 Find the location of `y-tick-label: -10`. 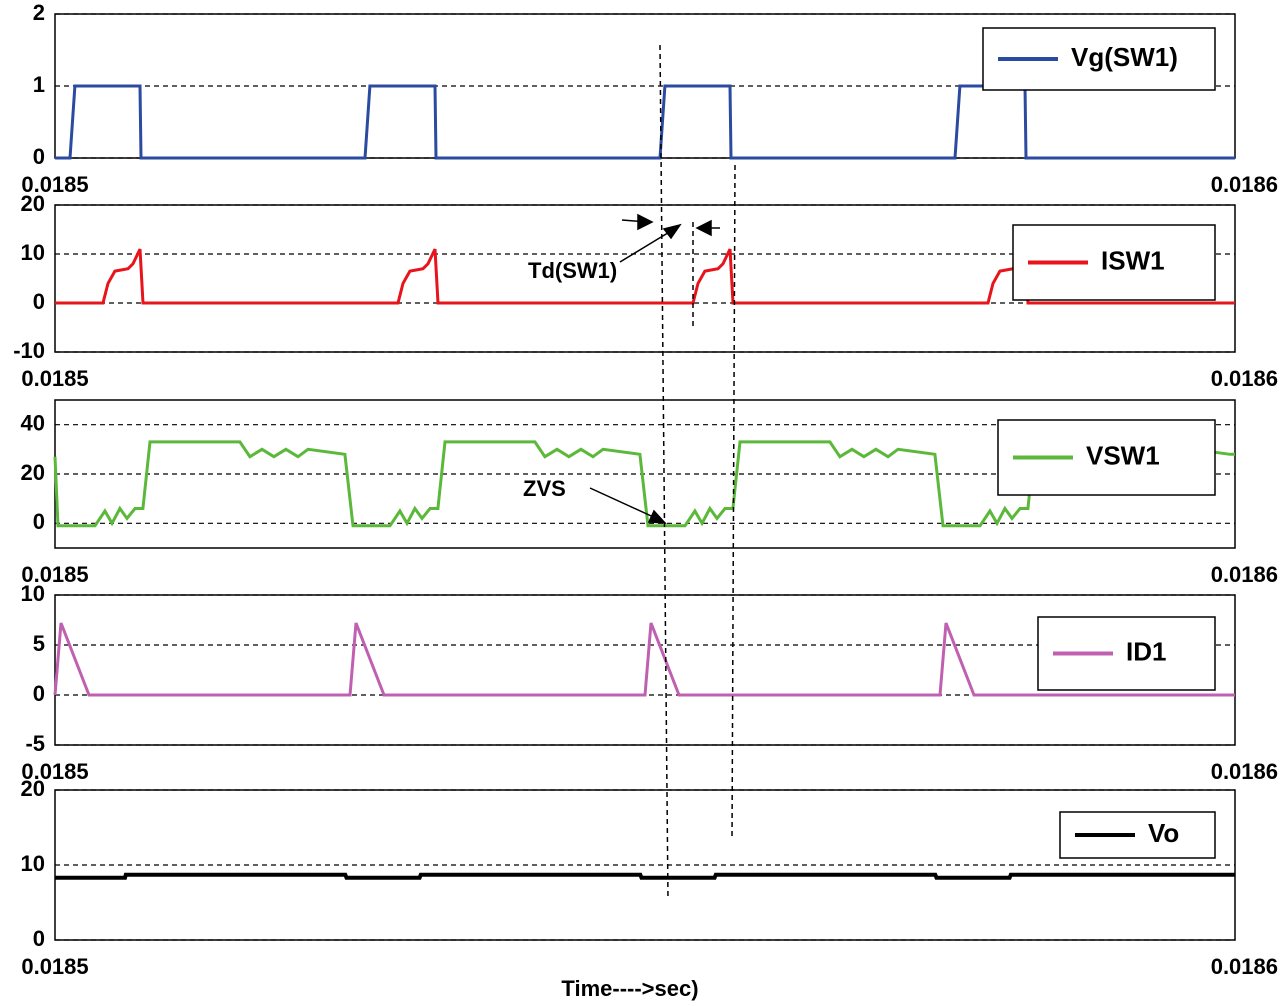

y-tick-label: -10 is located at coordinates (29, 350).